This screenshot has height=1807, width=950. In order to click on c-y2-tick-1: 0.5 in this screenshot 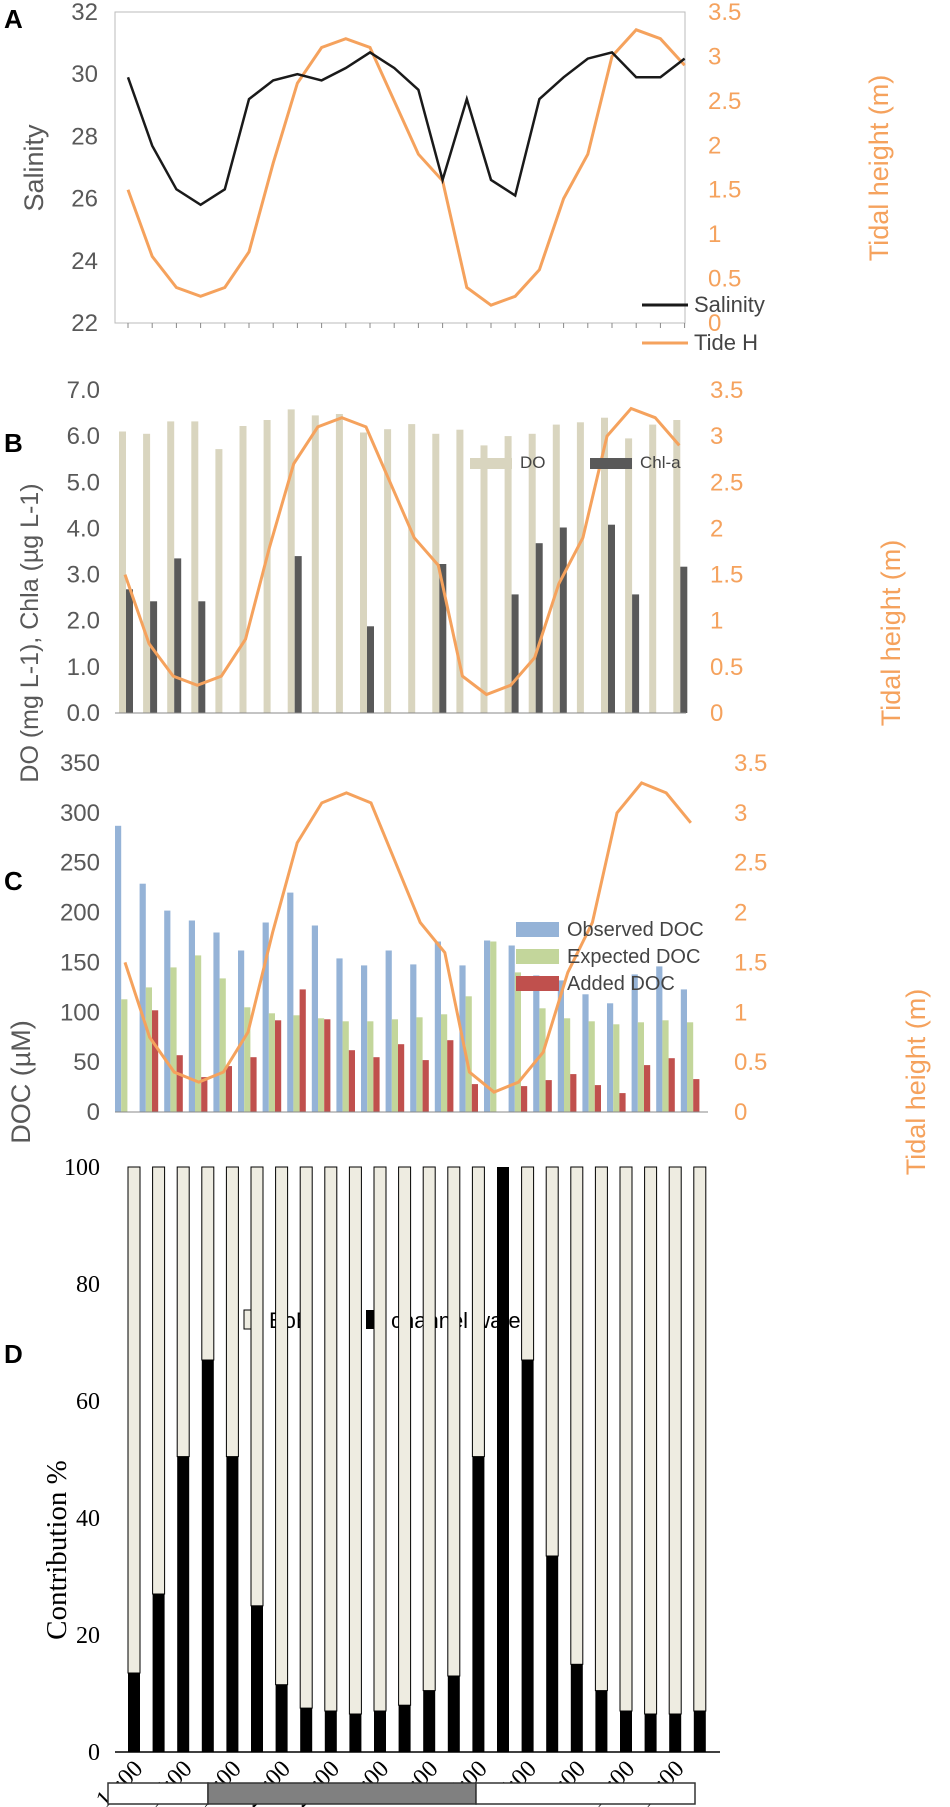, I will do `click(750, 1062)`.